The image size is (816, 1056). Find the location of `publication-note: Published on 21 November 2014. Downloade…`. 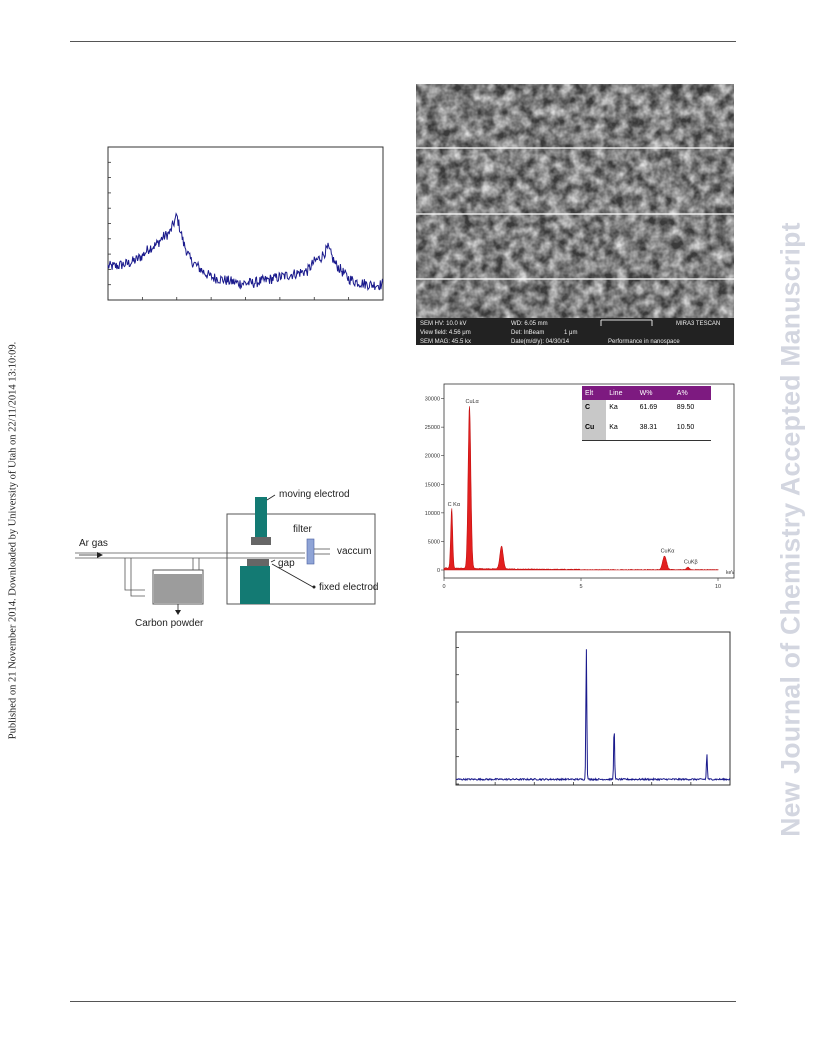

publication-note: Published on 21 November 2014. Downloade… is located at coordinates (13, 540).